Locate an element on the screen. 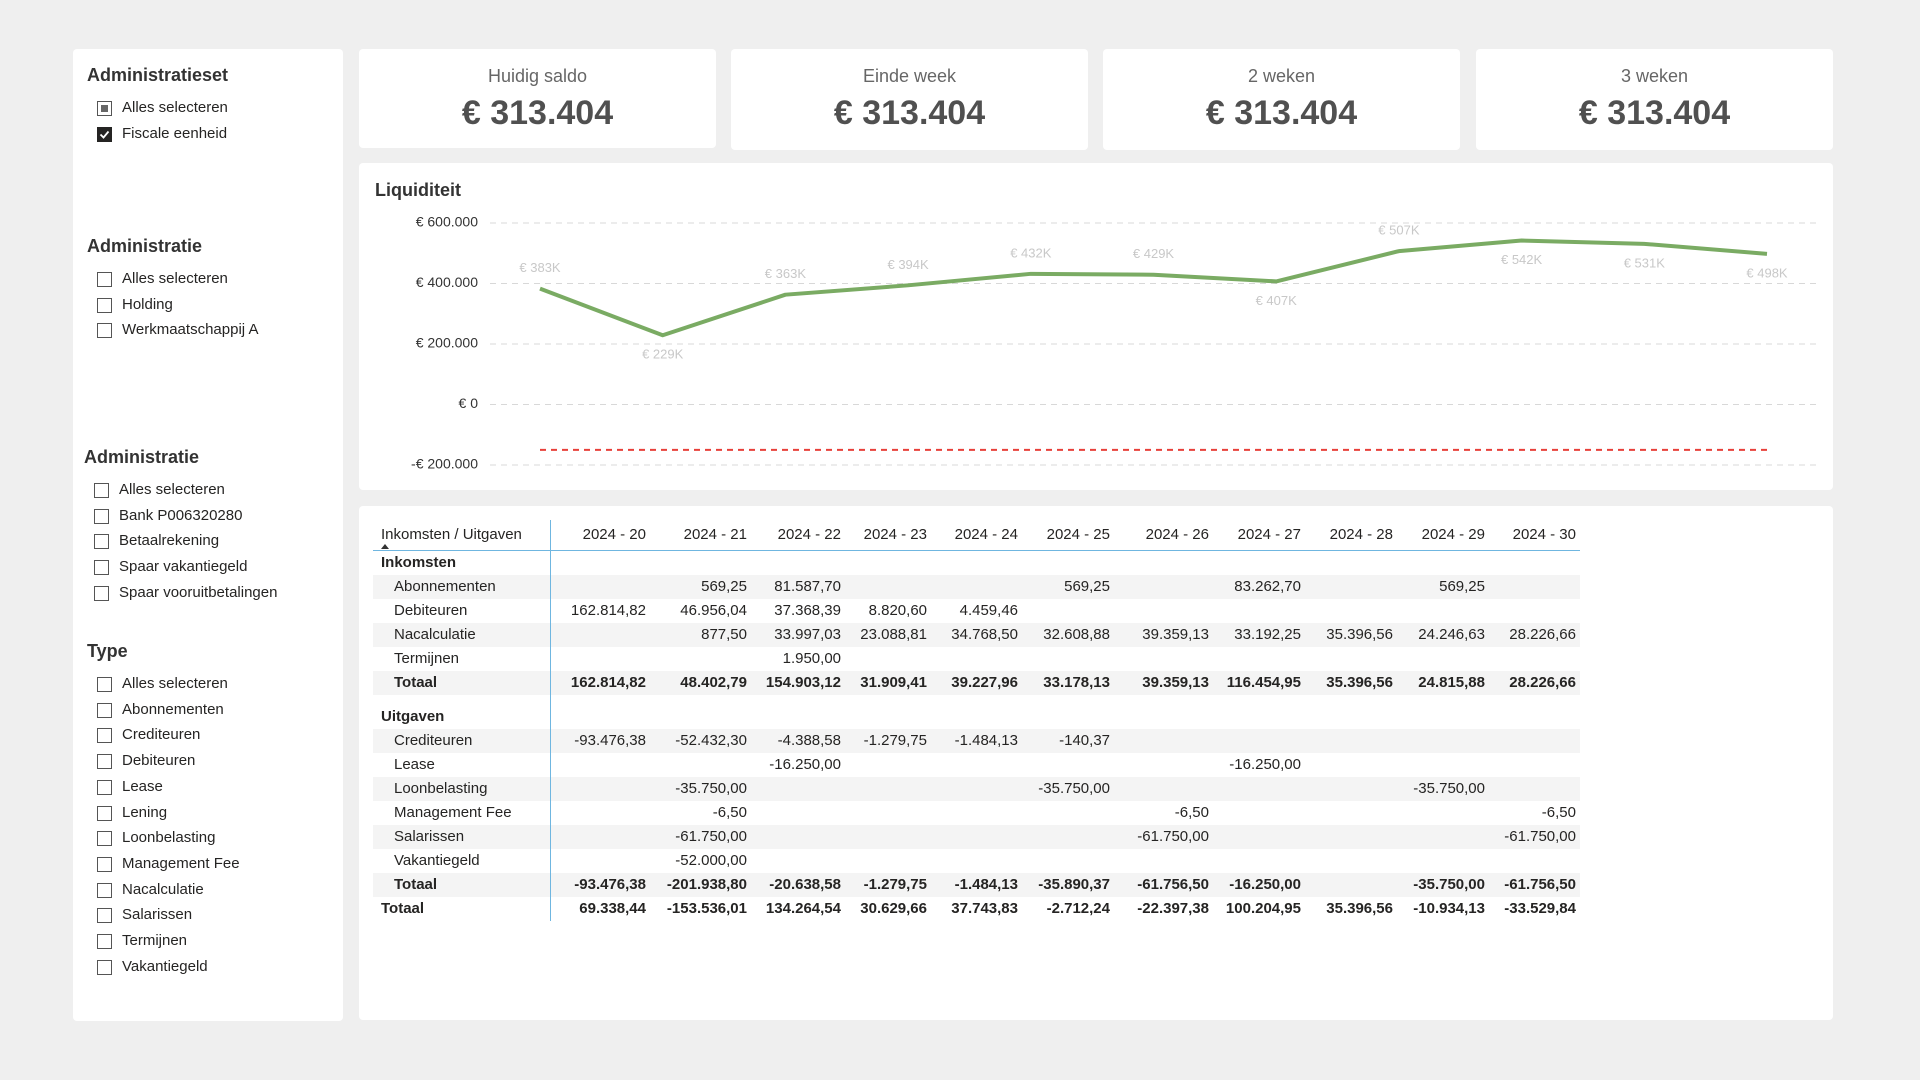 The height and width of the screenshot is (1080, 1920). column-header: 2024 - 24 is located at coordinates (976, 535).